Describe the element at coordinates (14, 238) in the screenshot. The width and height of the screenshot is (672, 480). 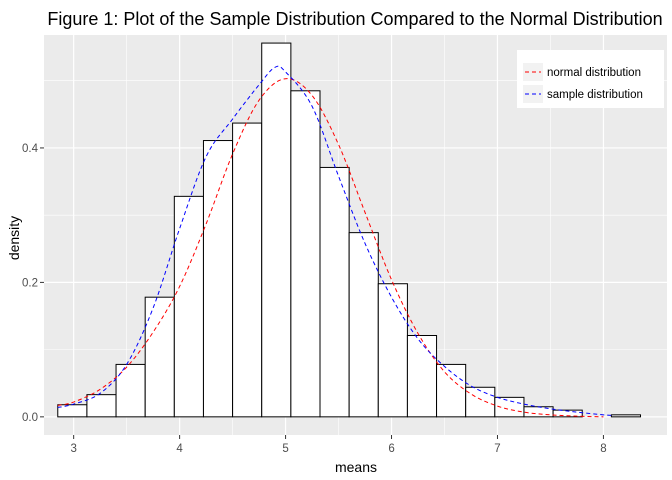
I see `y-axis-title: density` at that location.